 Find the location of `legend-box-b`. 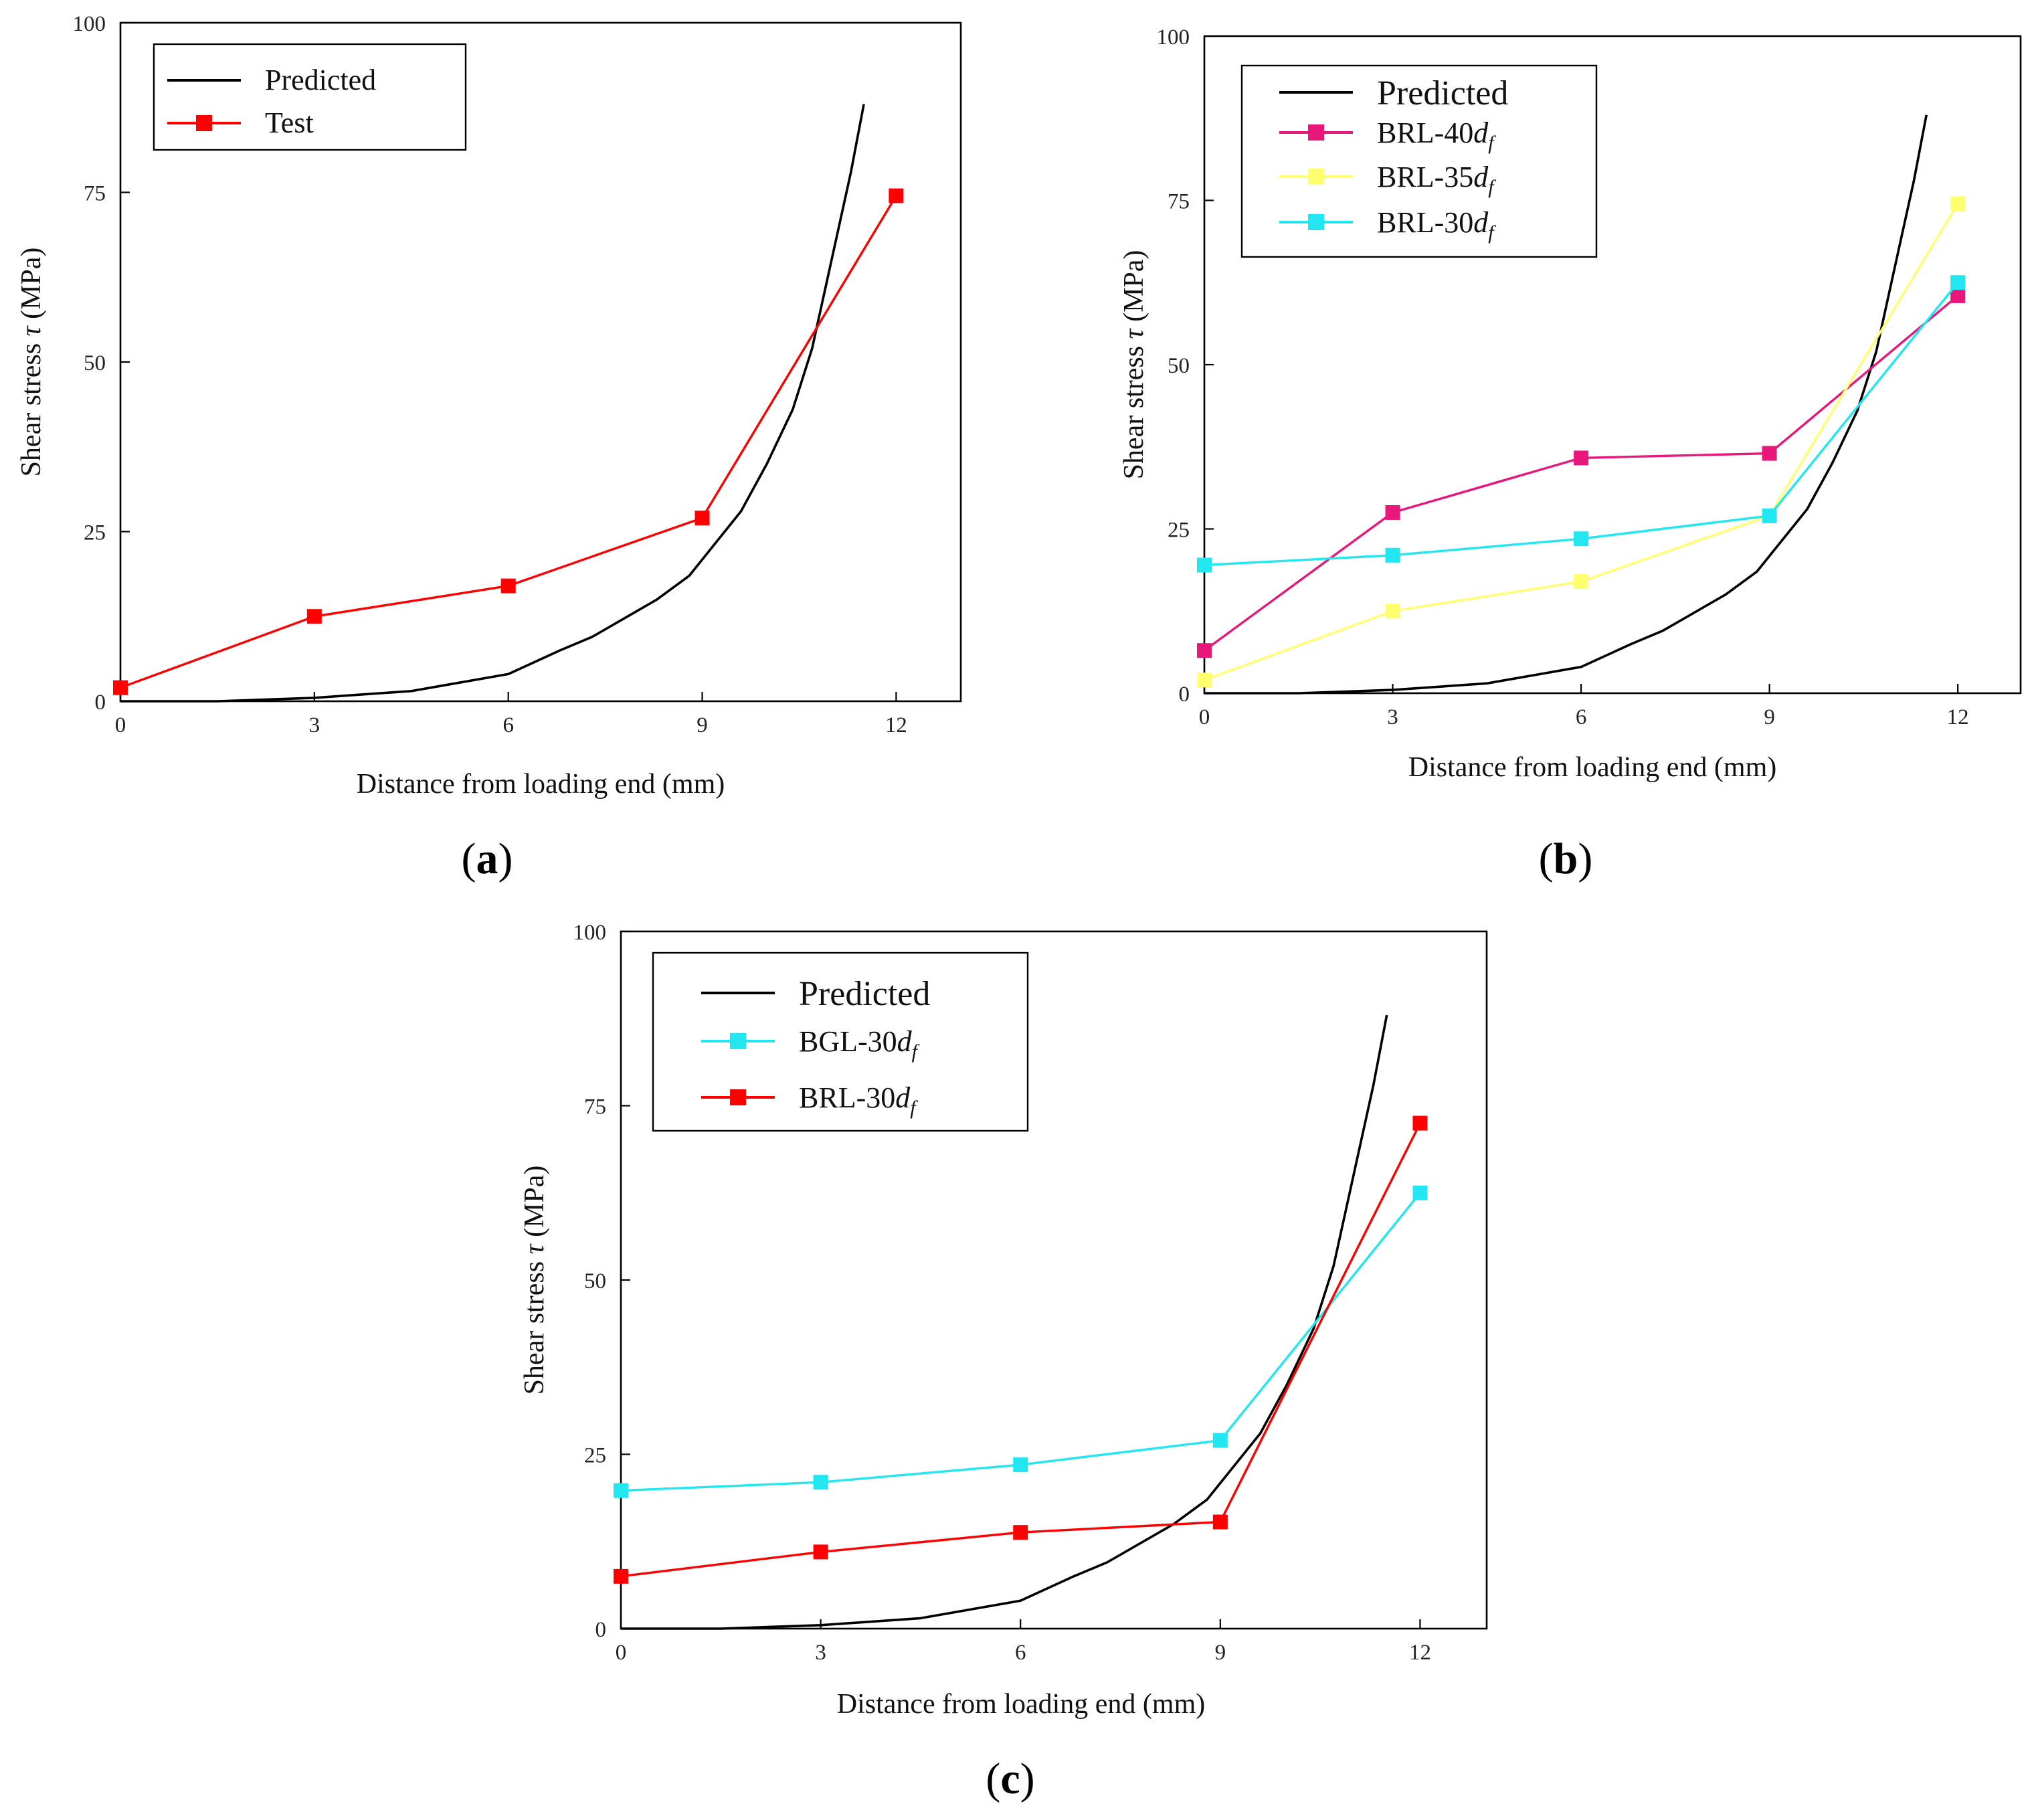

legend-box-b is located at coordinates (1419, 161).